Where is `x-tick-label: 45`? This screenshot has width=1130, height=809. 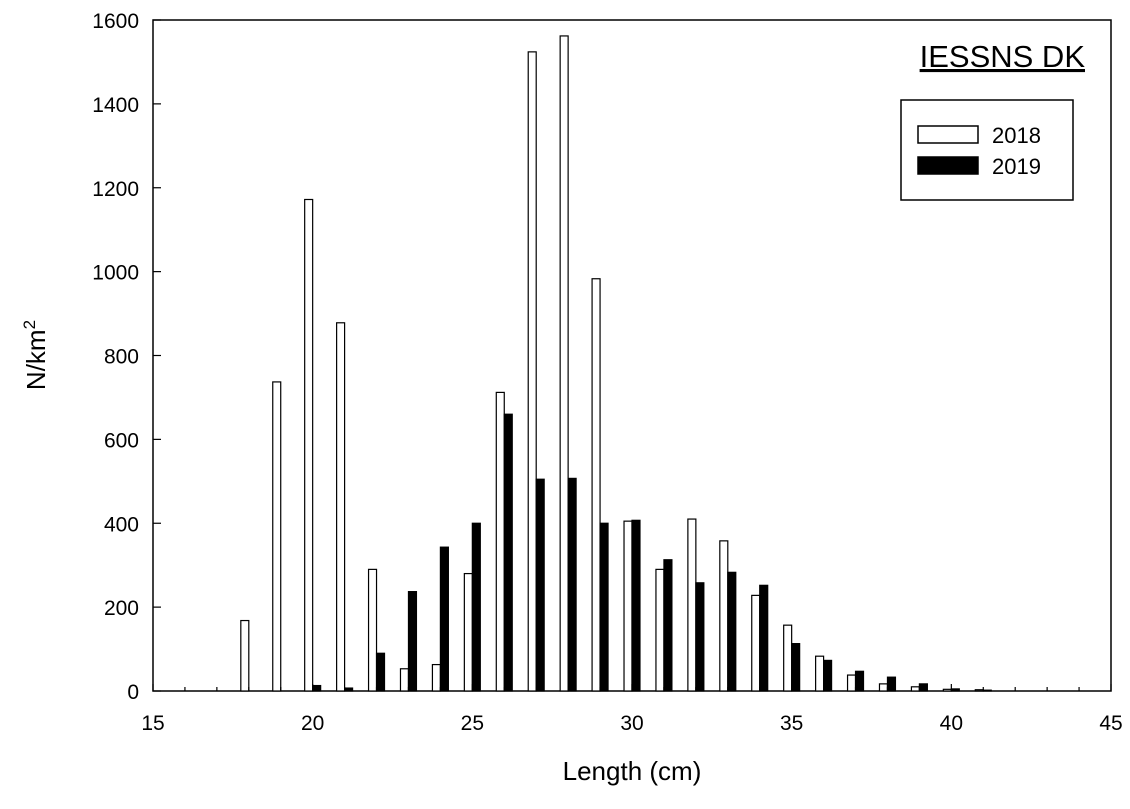 x-tick-label: 45 is located at coordinates (1110, 723).